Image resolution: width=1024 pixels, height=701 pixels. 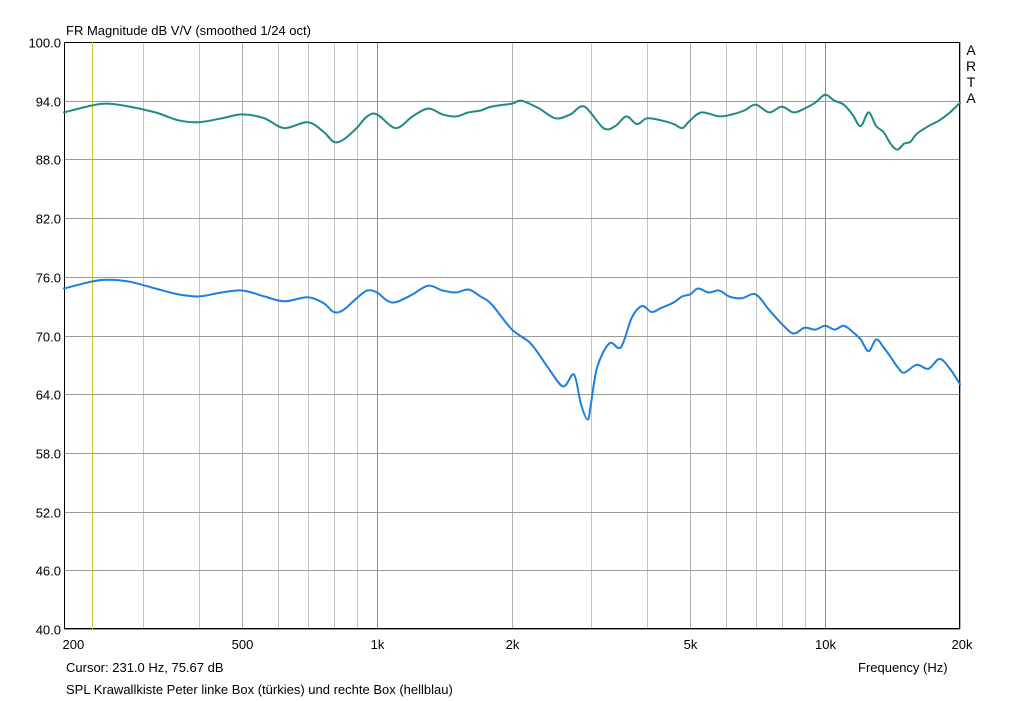 What do you see at coordinates (513, 644) in the screenshot?
I see `x-tick-label: 2k` at bounding box center [513, 644].